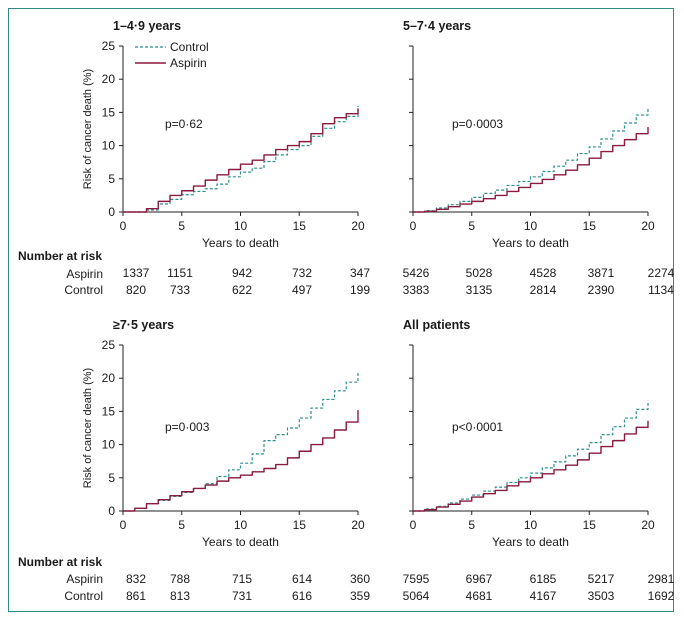  I want to click on risk-count-aspirin: 5426, so click(416, 273).